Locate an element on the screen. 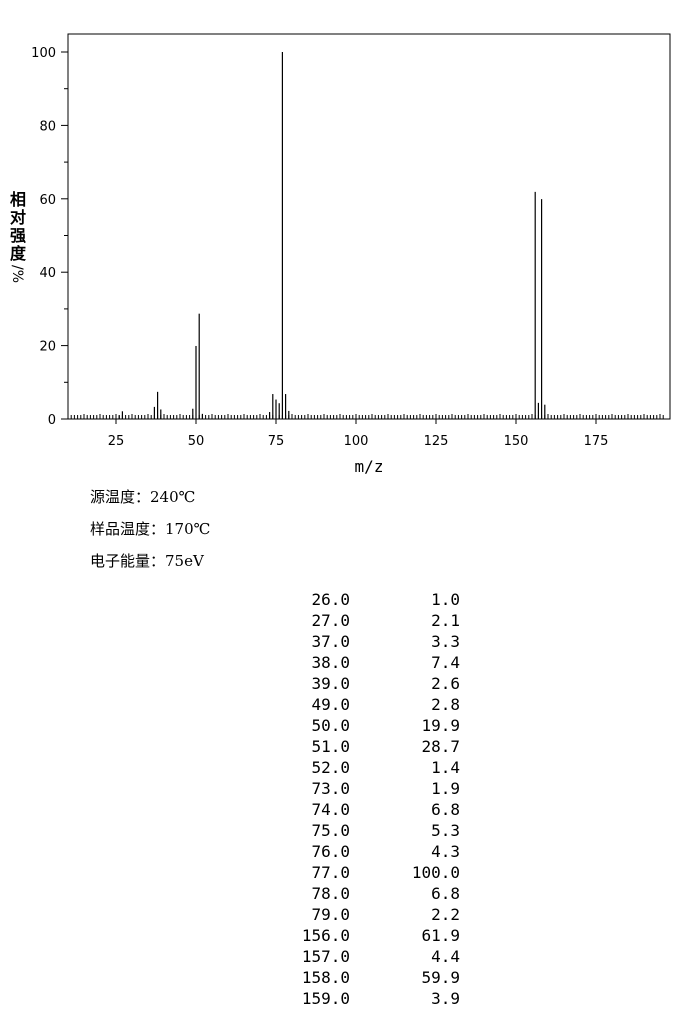 Image resolution: width=696 pixels, height=1020 pixels. peak-table-row: 26.0 1.0 is located at coordinates (380, 599).